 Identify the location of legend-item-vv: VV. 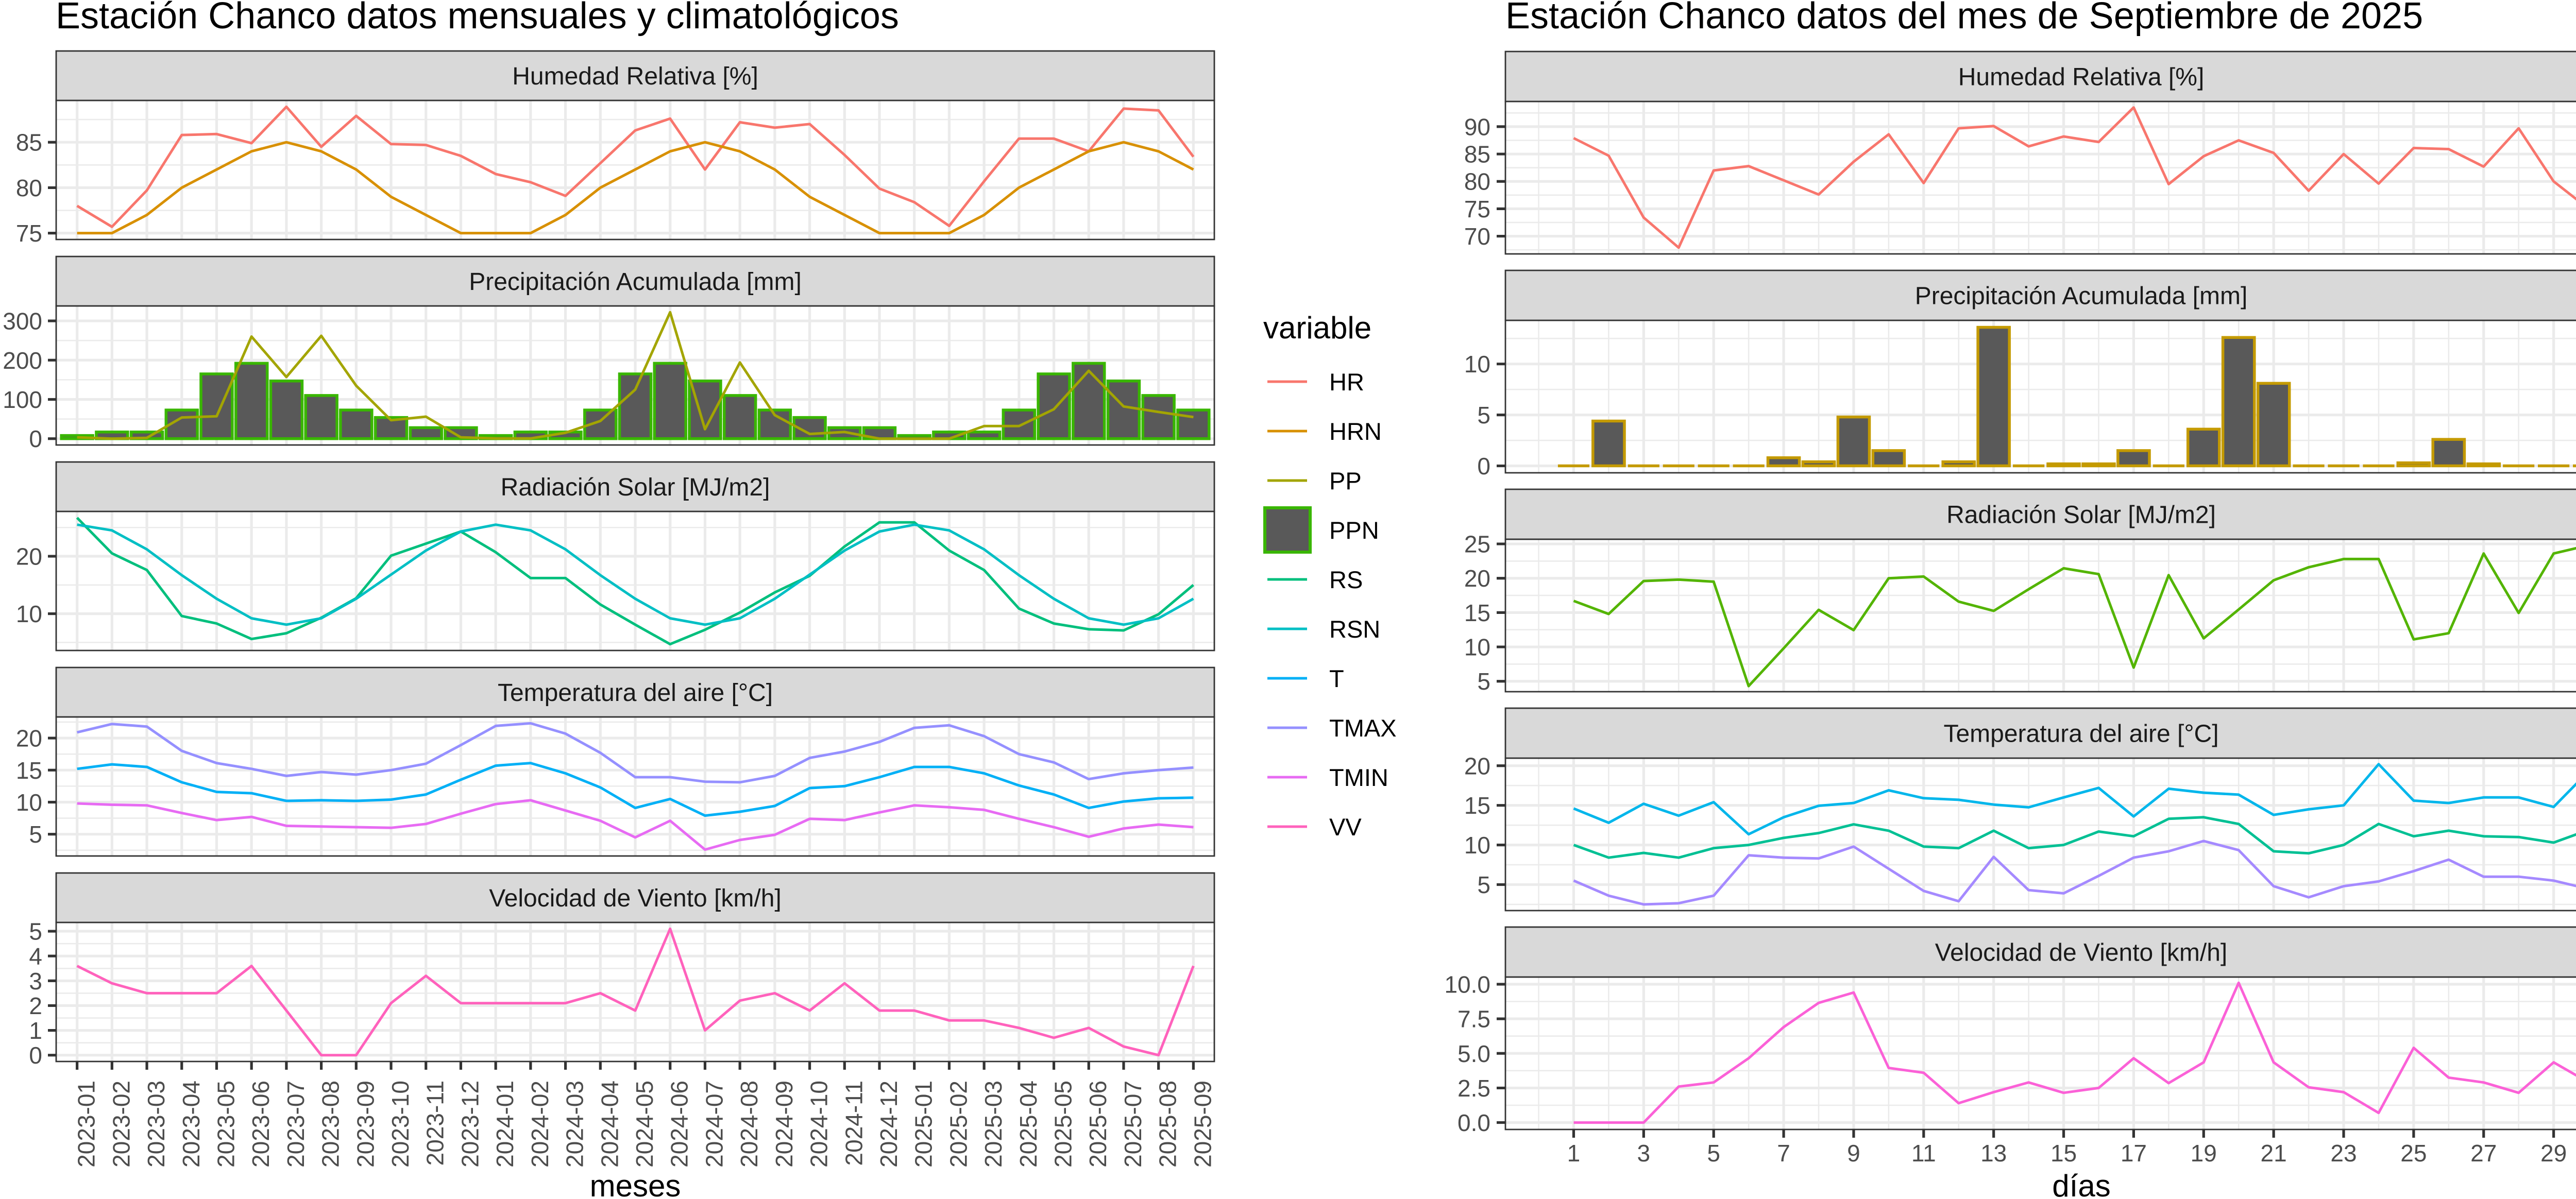
(1314, 827).